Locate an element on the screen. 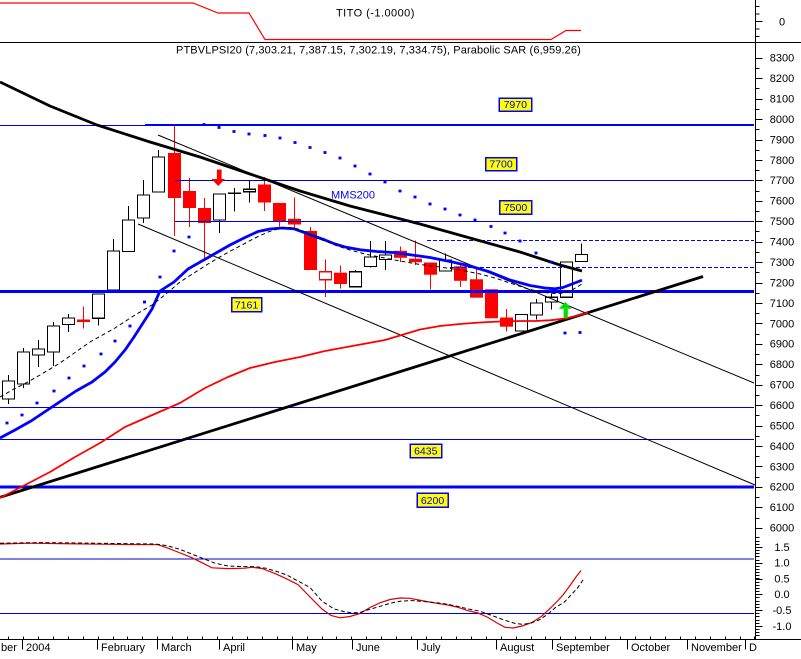 The image size is (801, 659). svg-text: August is located at coordinates (517, 648).